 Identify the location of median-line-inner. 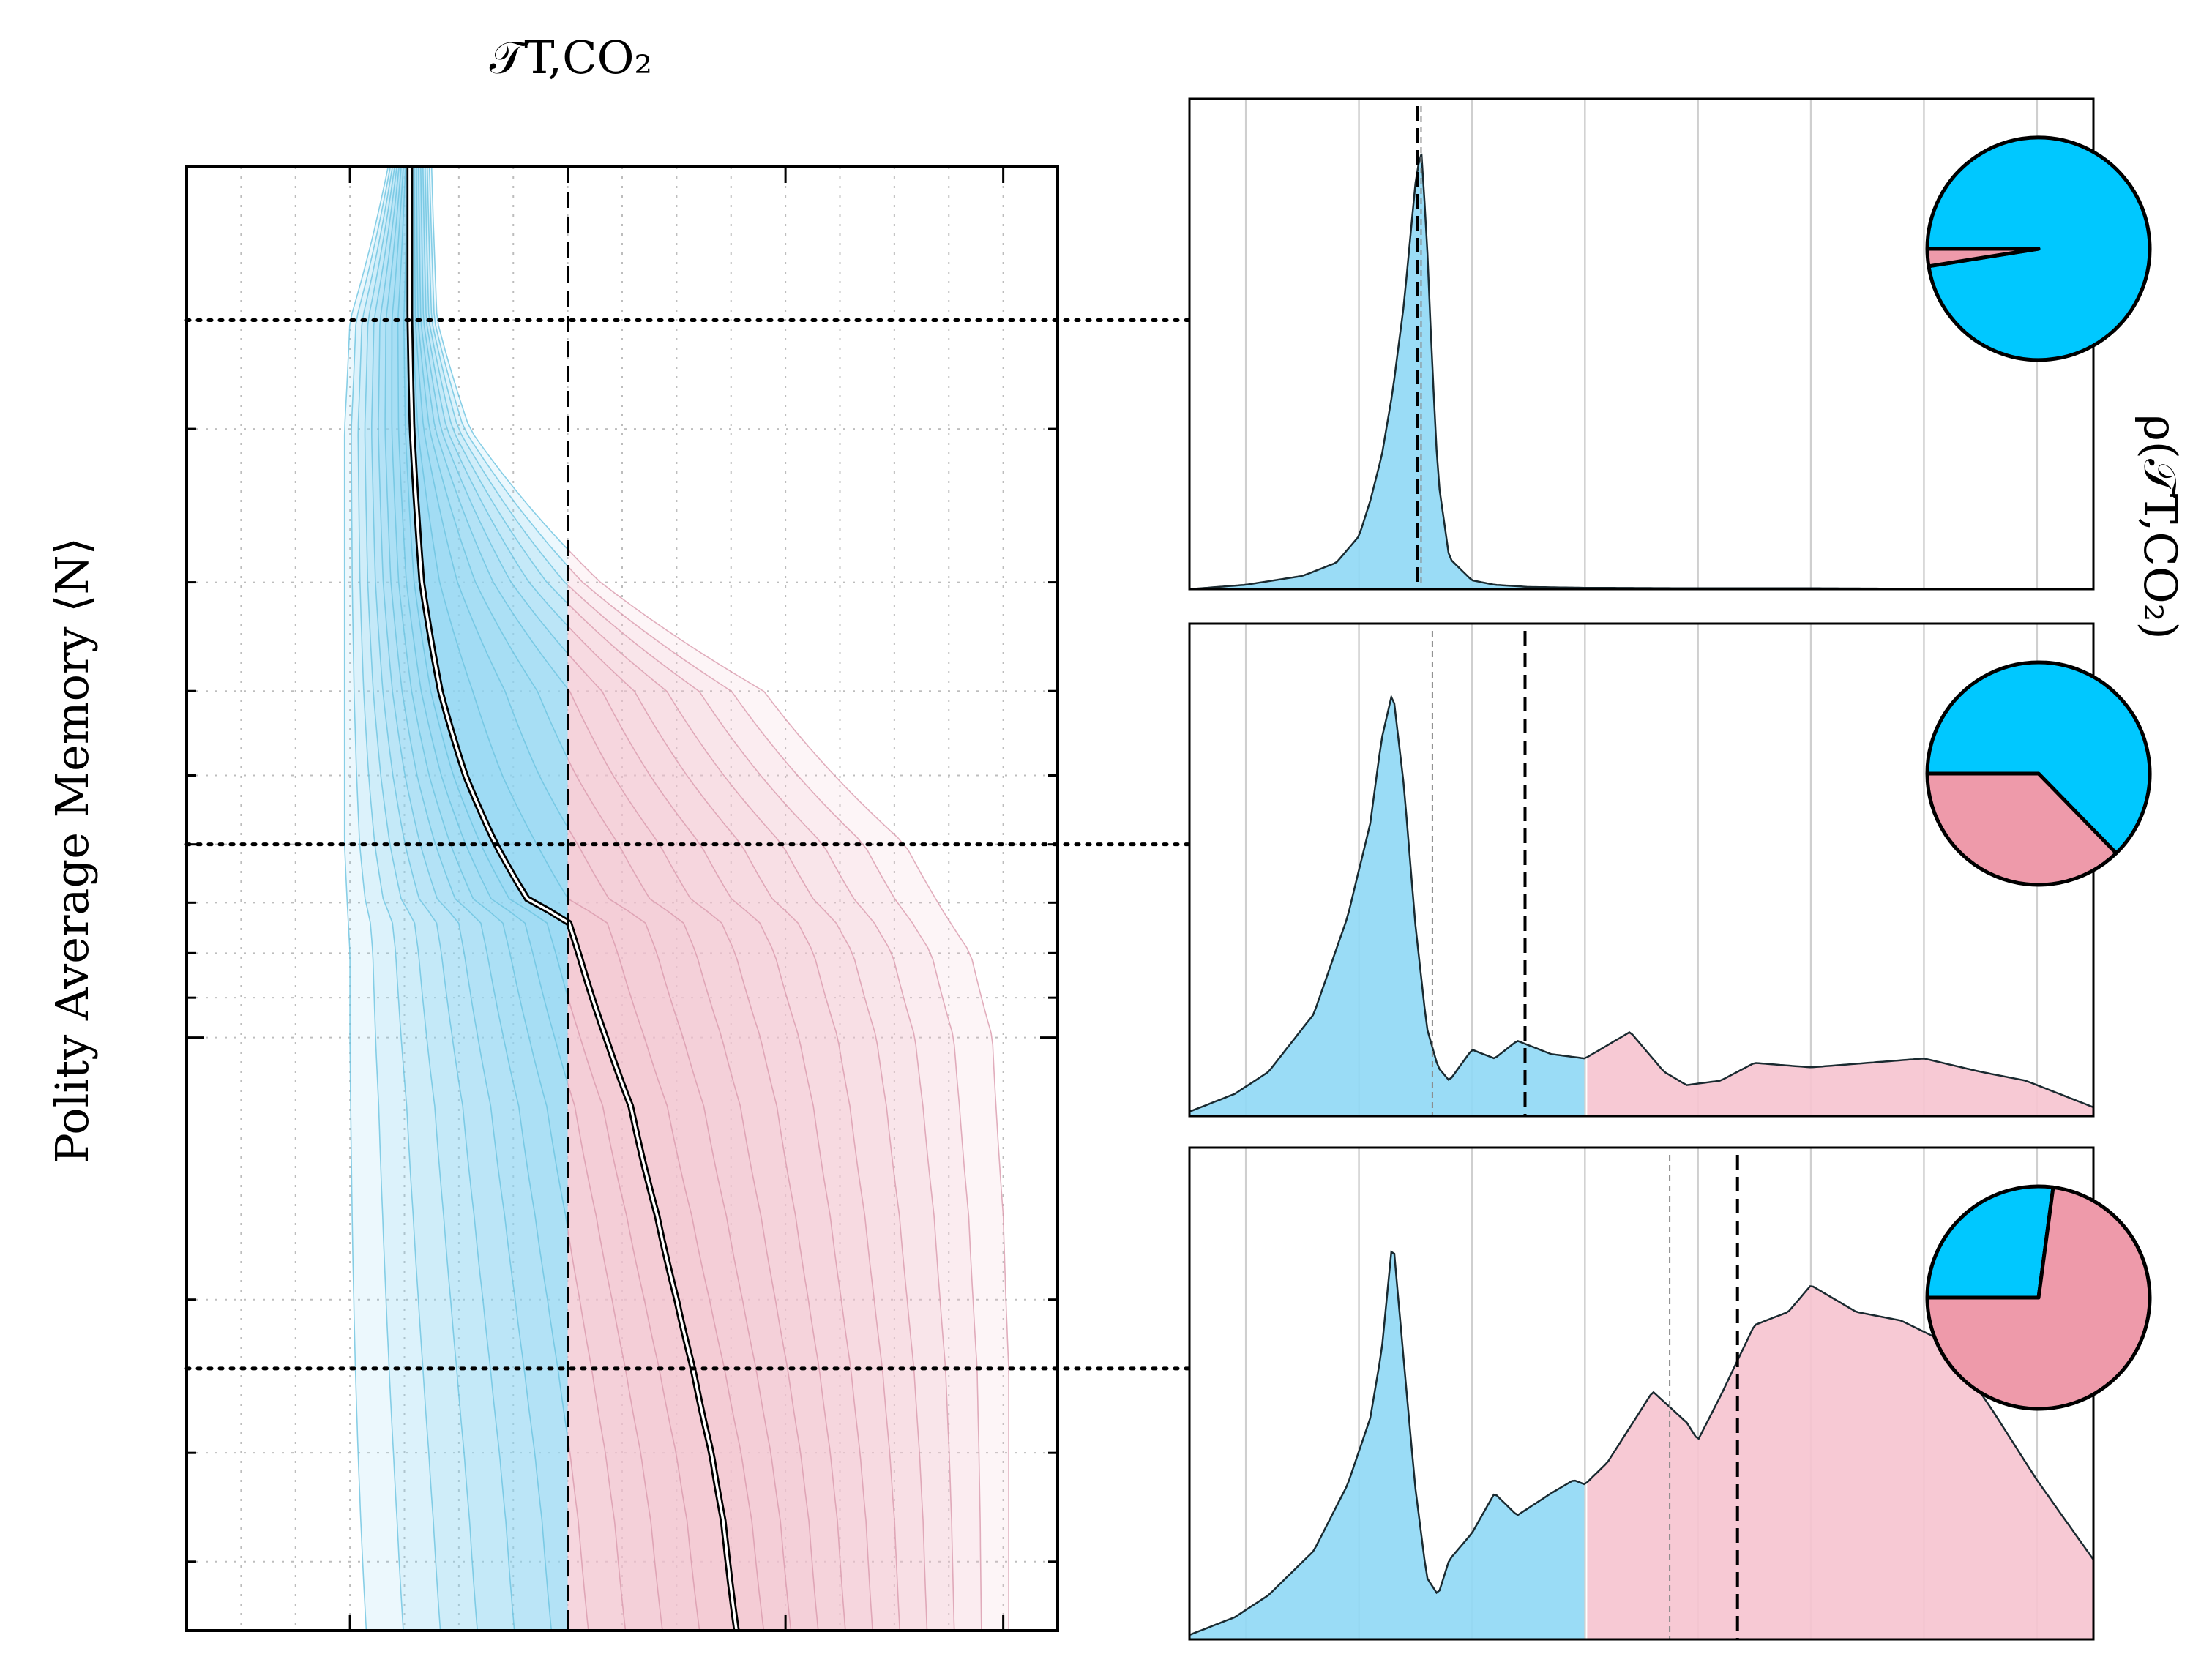
(573, 899).